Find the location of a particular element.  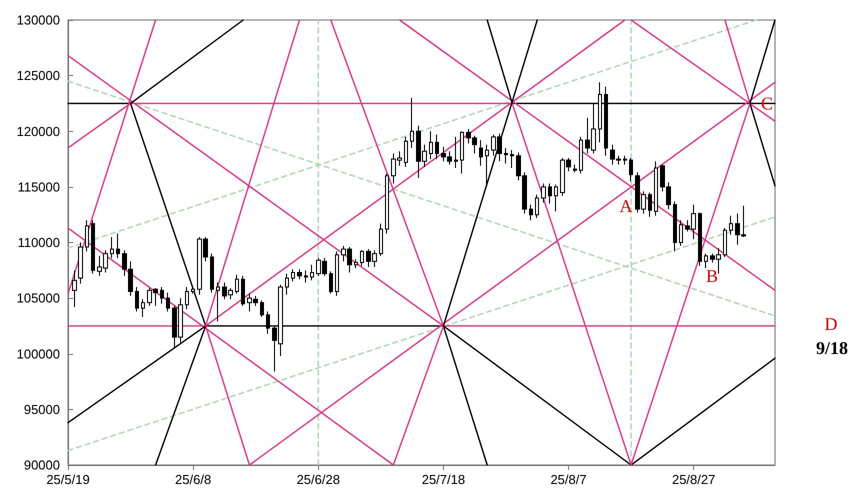

annotation: B is located at coordinates (712, 276).